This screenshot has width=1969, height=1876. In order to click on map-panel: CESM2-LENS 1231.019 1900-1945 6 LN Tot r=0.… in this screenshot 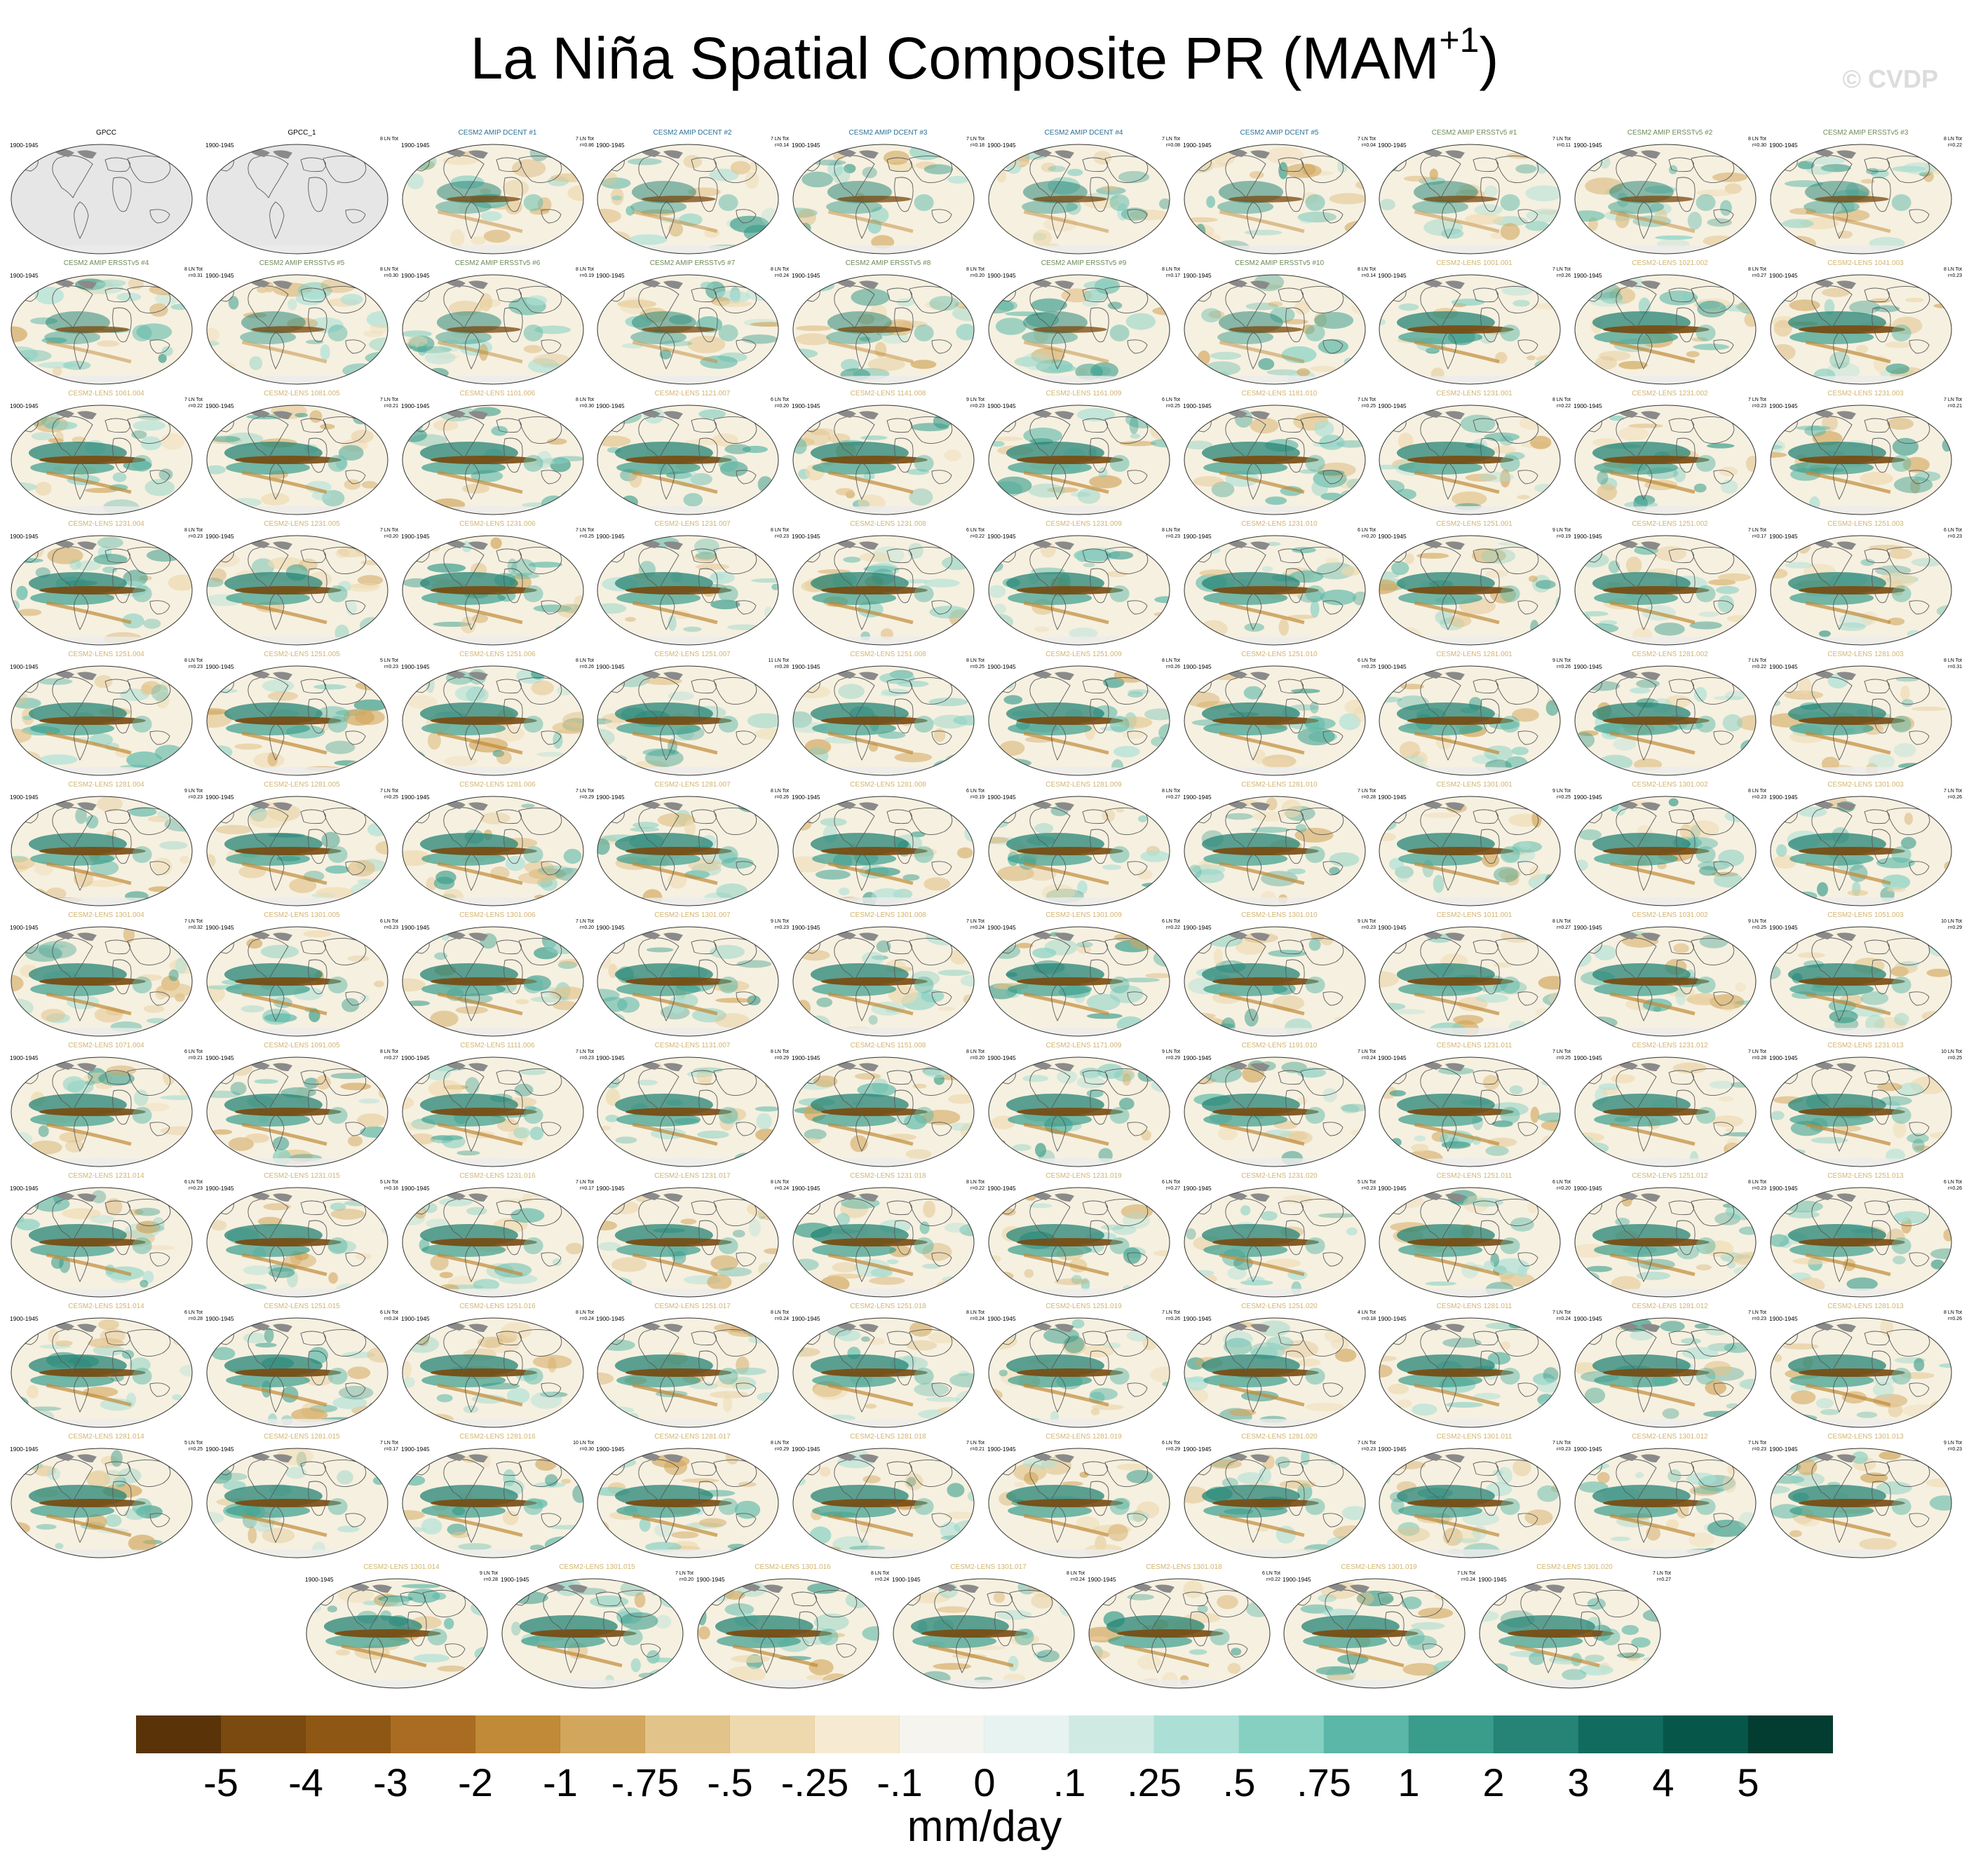, I will do `click(1084, 1238)`.